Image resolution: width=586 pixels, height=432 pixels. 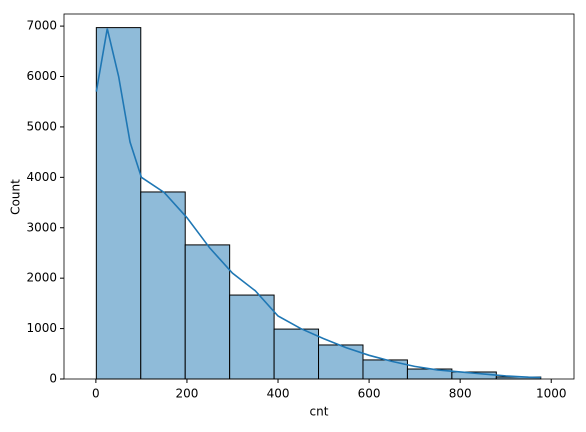 What do you see at coordinates (41, 126) in the screenshot?
I see `y-tick-label: 5000` at bounding box center [41, 126].